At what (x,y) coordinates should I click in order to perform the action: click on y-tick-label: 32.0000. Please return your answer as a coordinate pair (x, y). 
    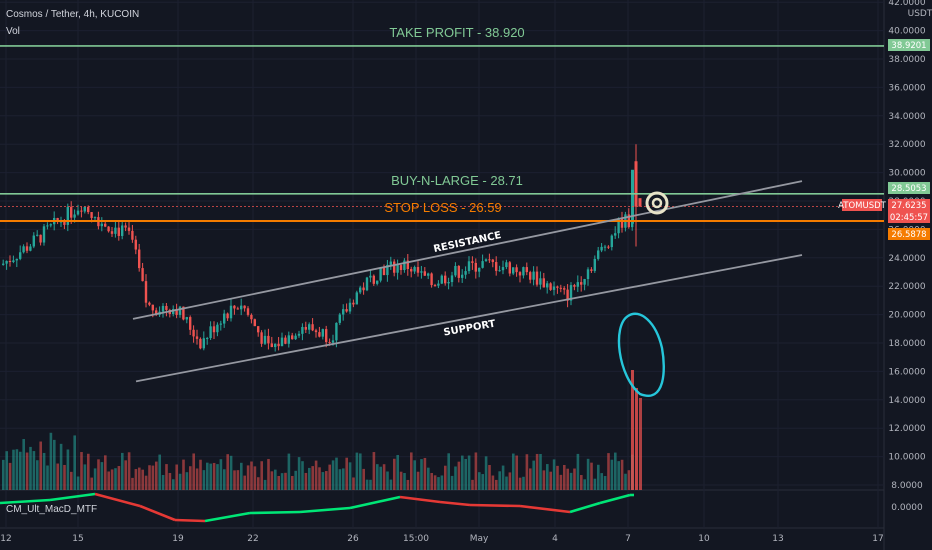
    Looking at the image, I should click on (906, 145).